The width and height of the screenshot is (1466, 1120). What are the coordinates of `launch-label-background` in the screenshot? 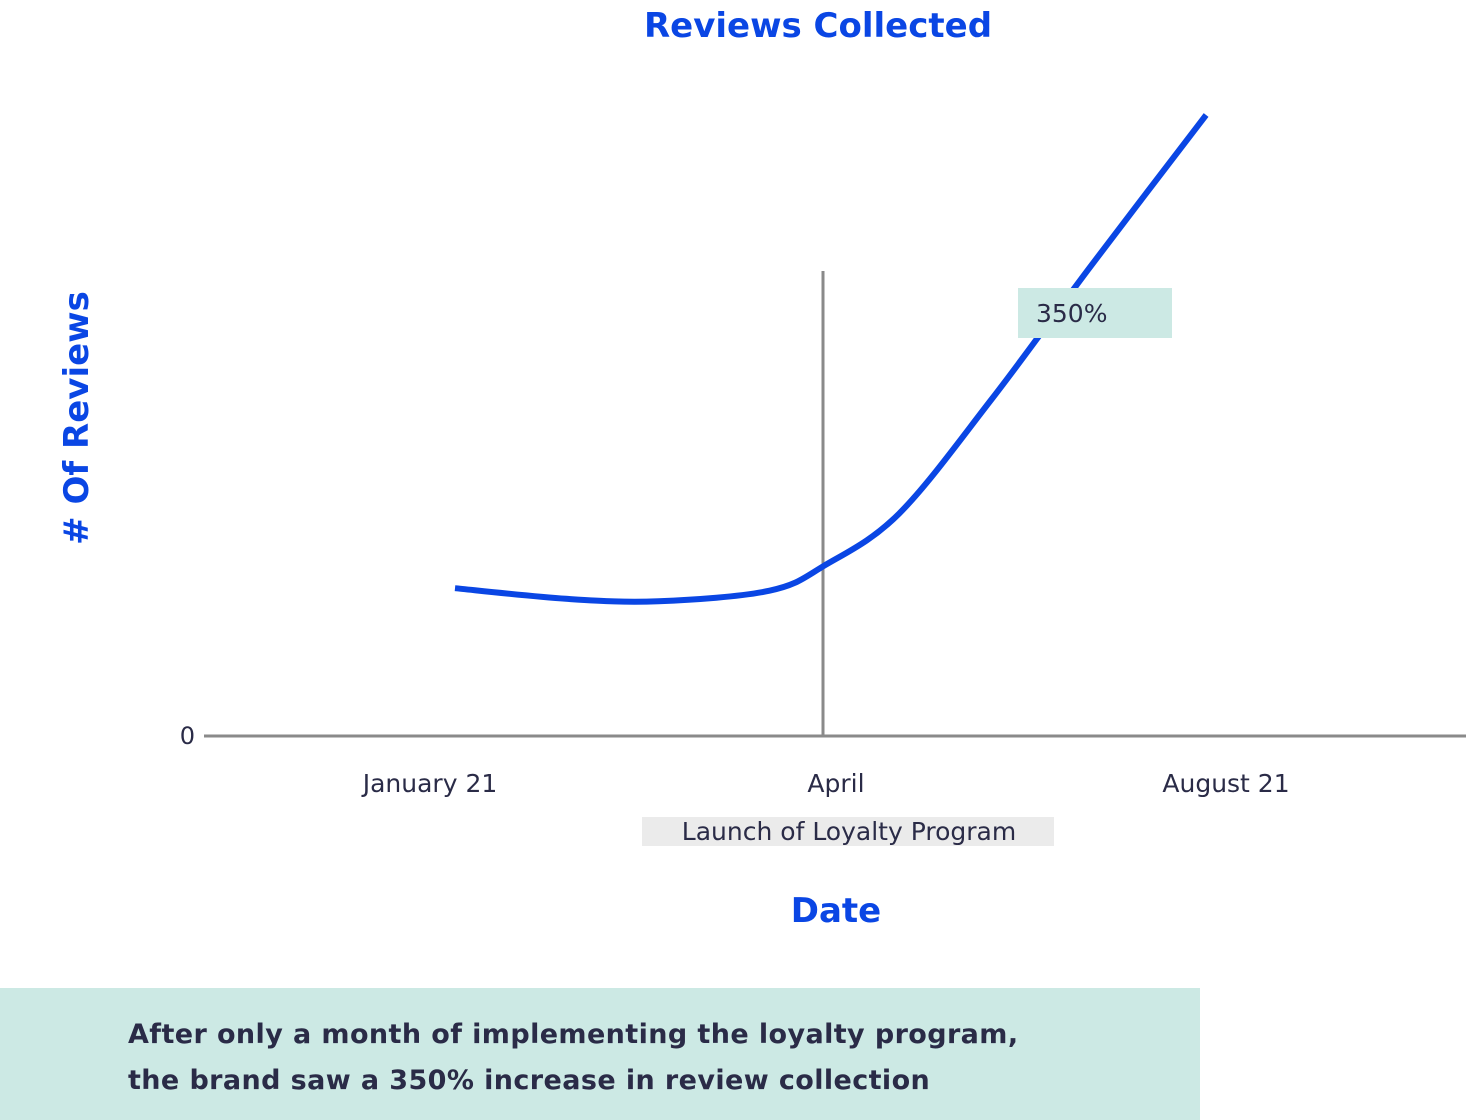 It's located at (848, 831).